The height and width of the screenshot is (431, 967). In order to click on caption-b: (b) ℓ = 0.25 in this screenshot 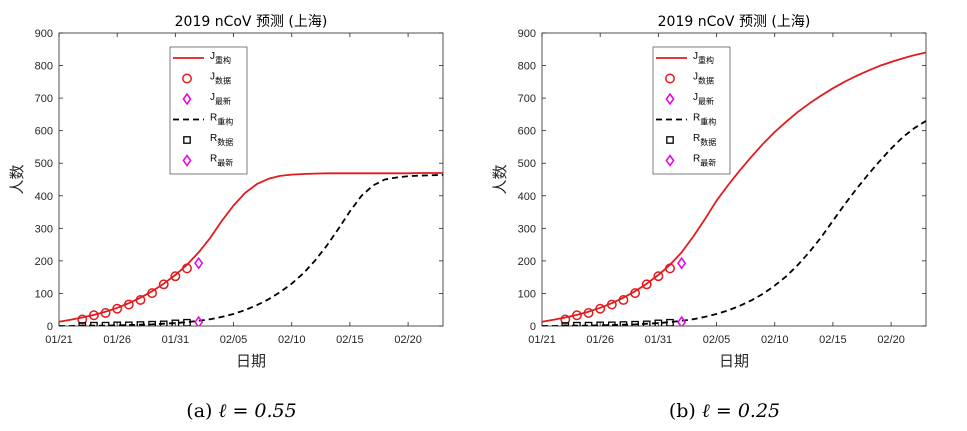, I will do `click(724, 411)`.